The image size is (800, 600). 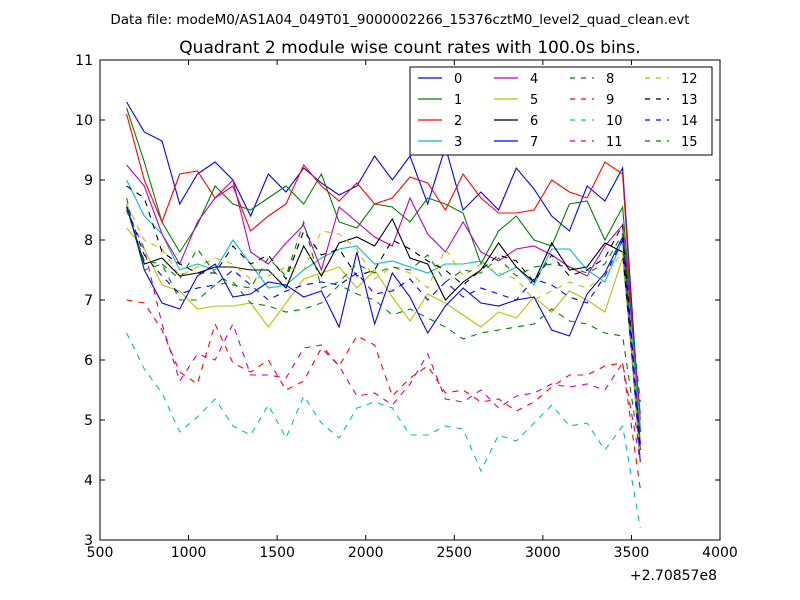 What do you see at coordinates (534, 121) in the screenshot?
I see `legend-label-6: 6` at bounding box center [534, 121].